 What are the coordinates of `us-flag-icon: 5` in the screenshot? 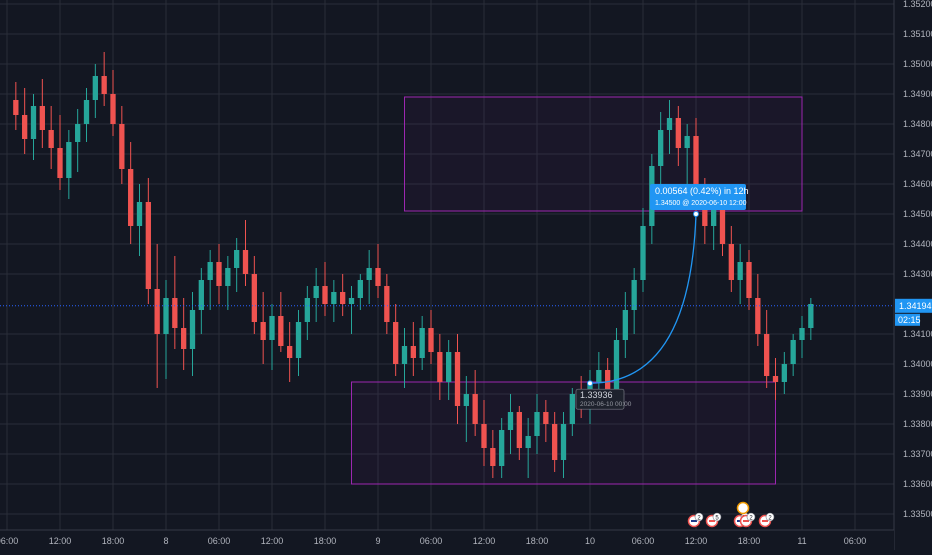 It's located at (713, 520).